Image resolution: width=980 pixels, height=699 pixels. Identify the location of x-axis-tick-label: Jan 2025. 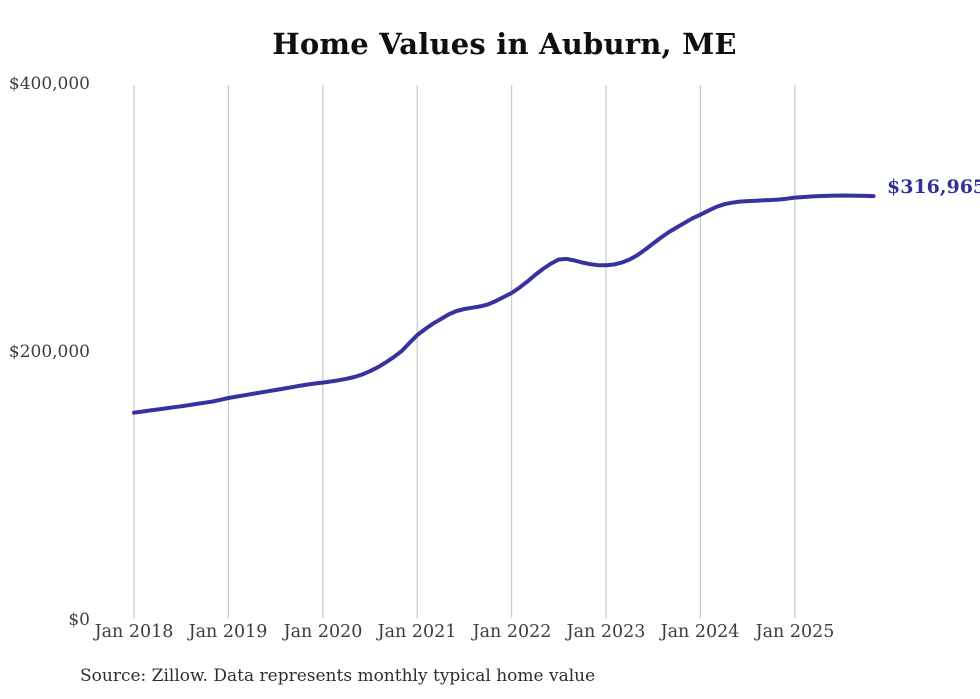
(795, 632).